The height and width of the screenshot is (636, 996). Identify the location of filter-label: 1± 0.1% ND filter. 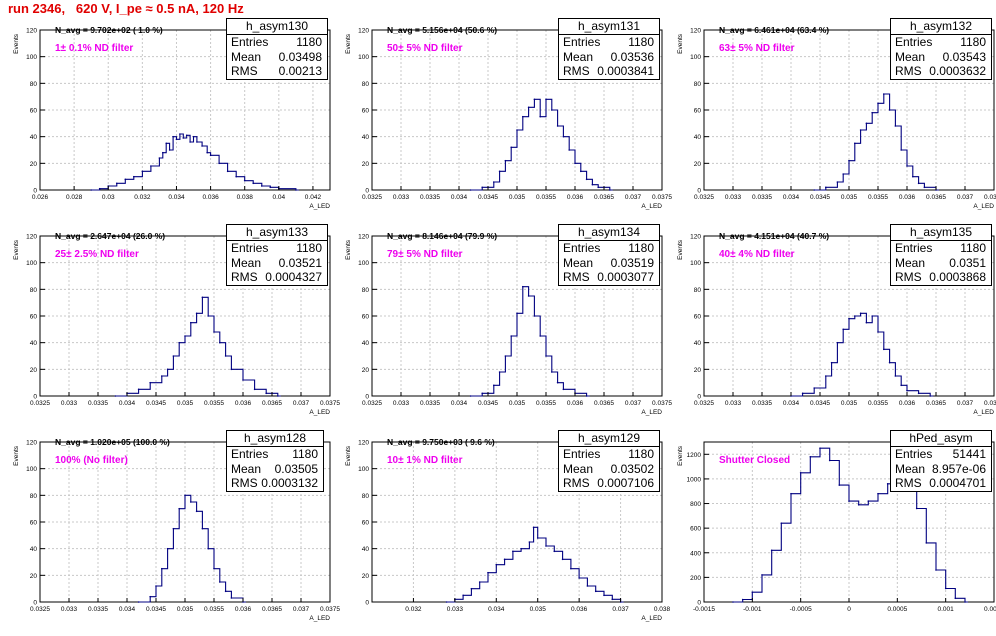
(94, 48).